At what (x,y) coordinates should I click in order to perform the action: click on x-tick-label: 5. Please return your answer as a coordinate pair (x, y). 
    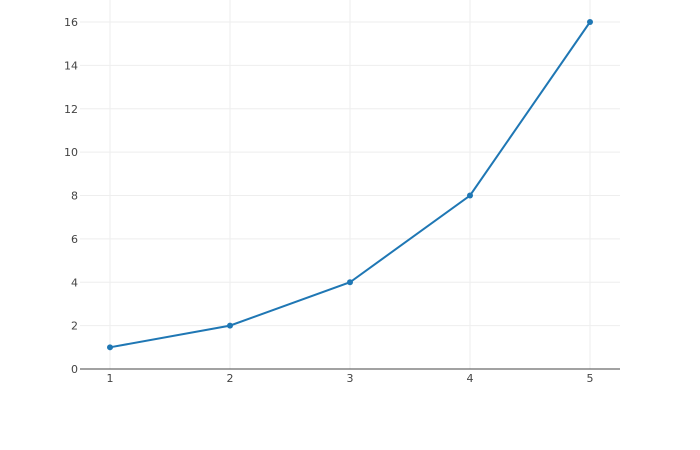
    Looking at the image, I should click on (590, 378).